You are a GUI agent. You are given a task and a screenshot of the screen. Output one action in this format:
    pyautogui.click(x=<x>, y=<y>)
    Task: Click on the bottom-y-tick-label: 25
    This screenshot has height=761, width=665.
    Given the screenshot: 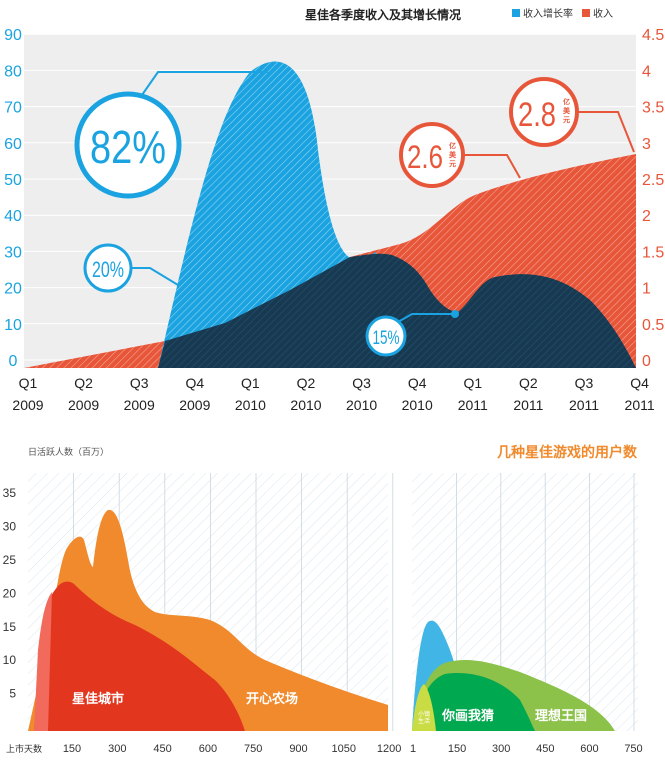 What is the action you would take?
    pyautogui.click(x=10, y=560)
    